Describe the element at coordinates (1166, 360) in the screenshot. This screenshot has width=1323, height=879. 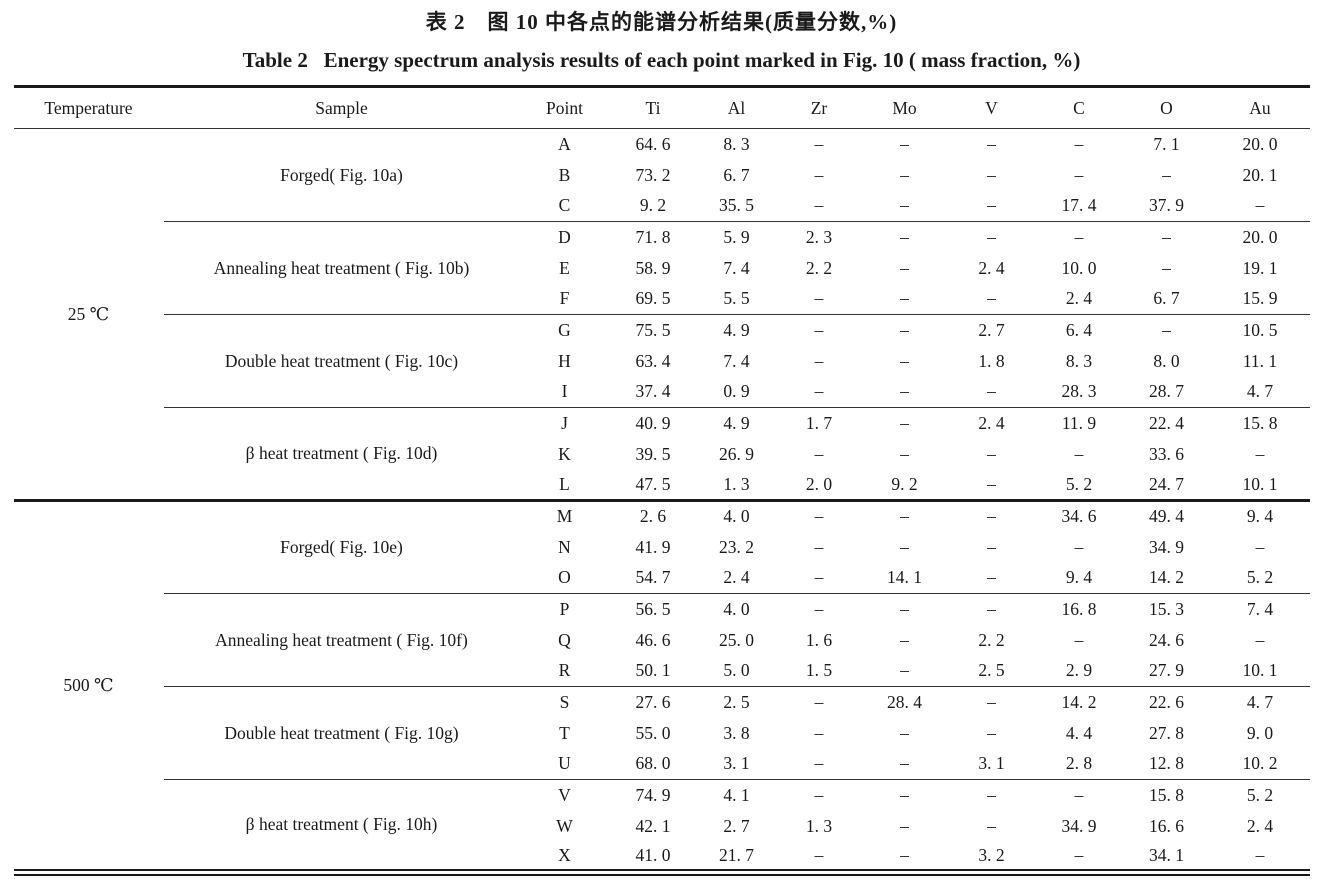
I see `value-cell: 8. 0` at that location.